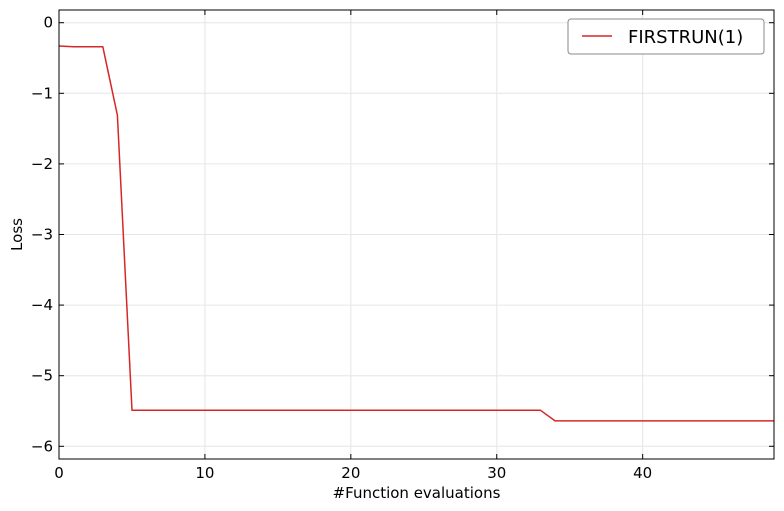 The height and width of the screenshot is (511, 784). I want to click on y-tick-label: 0, so click(48, 23).